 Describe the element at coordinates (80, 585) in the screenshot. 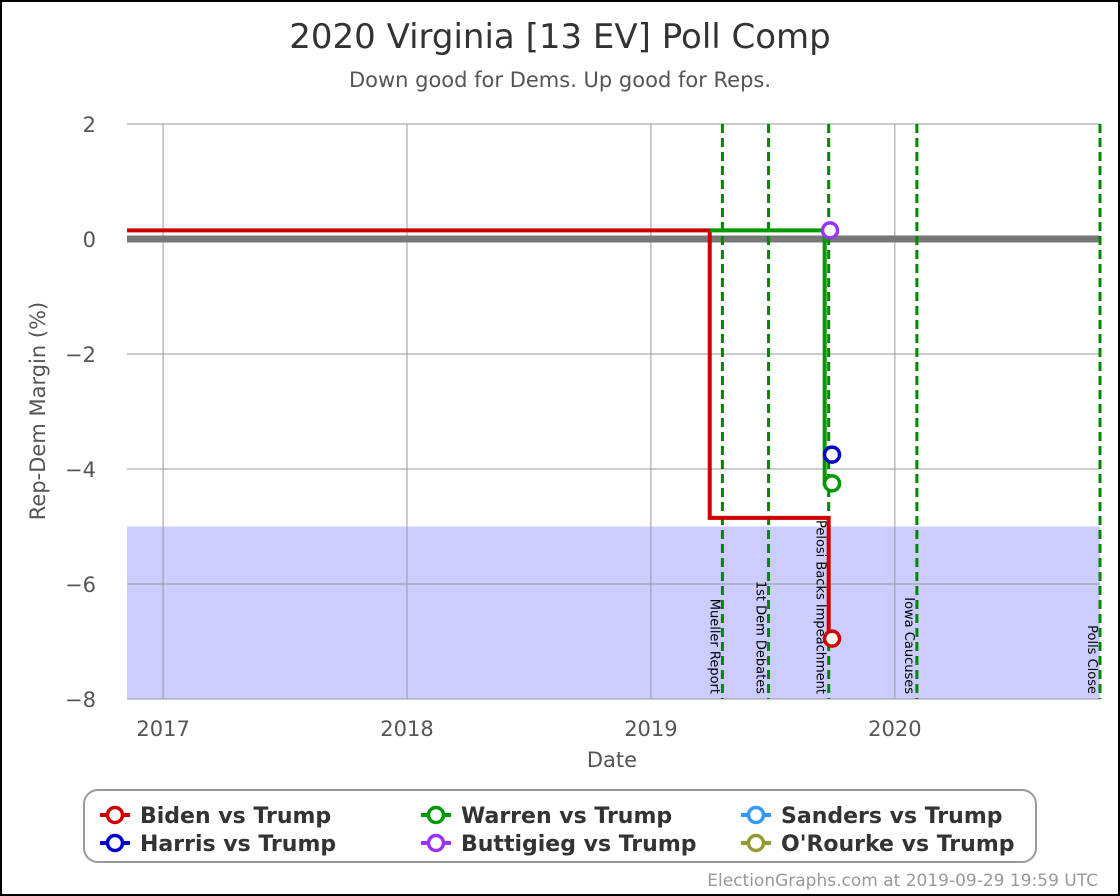

I see `y-tick-label: −6` at that location.